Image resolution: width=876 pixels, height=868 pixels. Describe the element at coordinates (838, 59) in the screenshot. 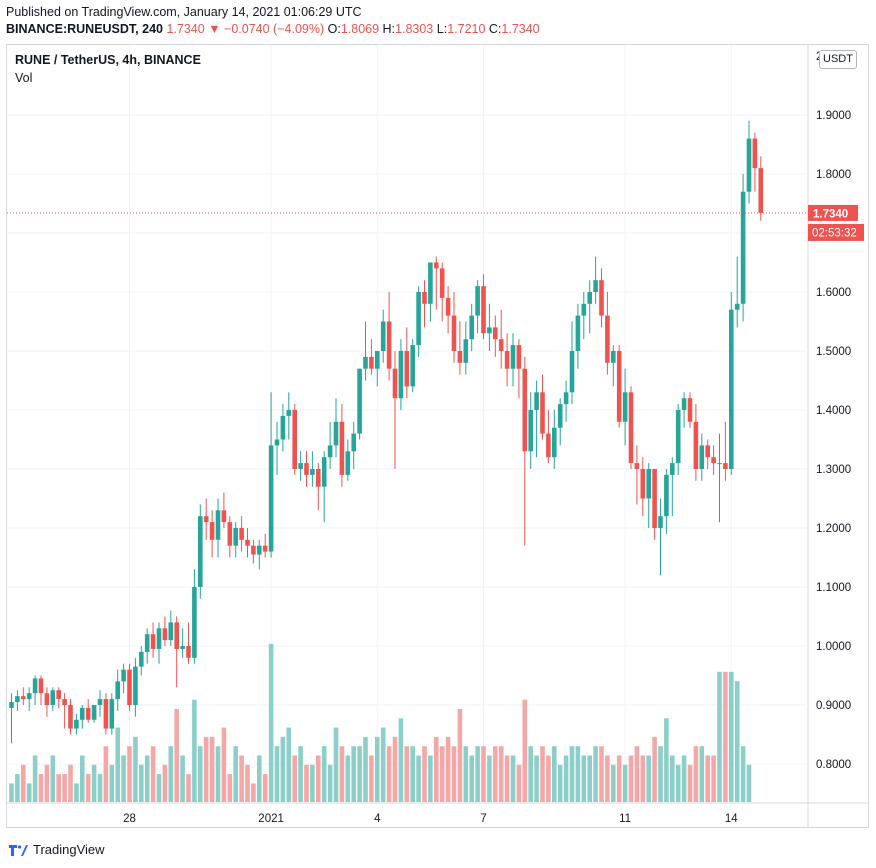

I see `currency-button: USDT` at that location.